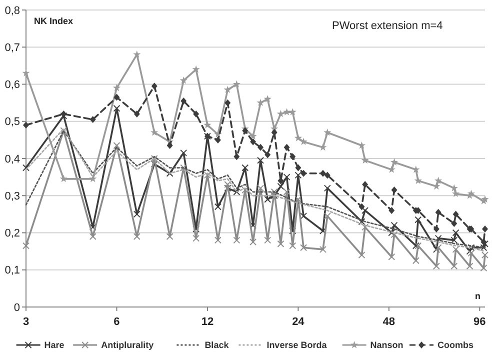 The height and width of the screenshot is (358, 493). Describe the element at coordinates (12, 196) in the screenshot. I see `y-tick-label: 0,3` at that location.